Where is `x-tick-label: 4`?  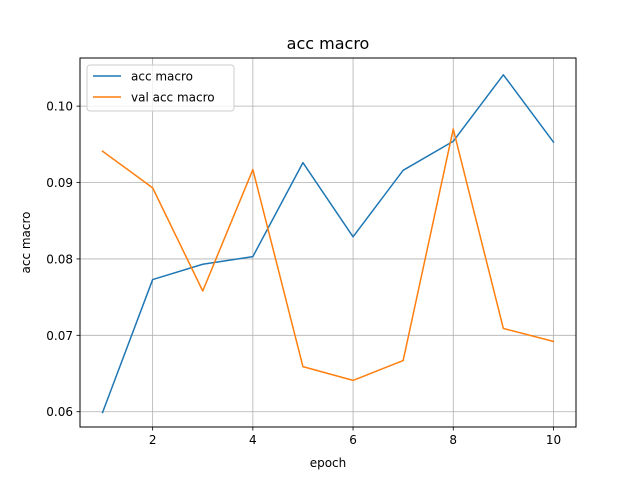
x-tick-label: 4 is located at coordinates (253, 440).